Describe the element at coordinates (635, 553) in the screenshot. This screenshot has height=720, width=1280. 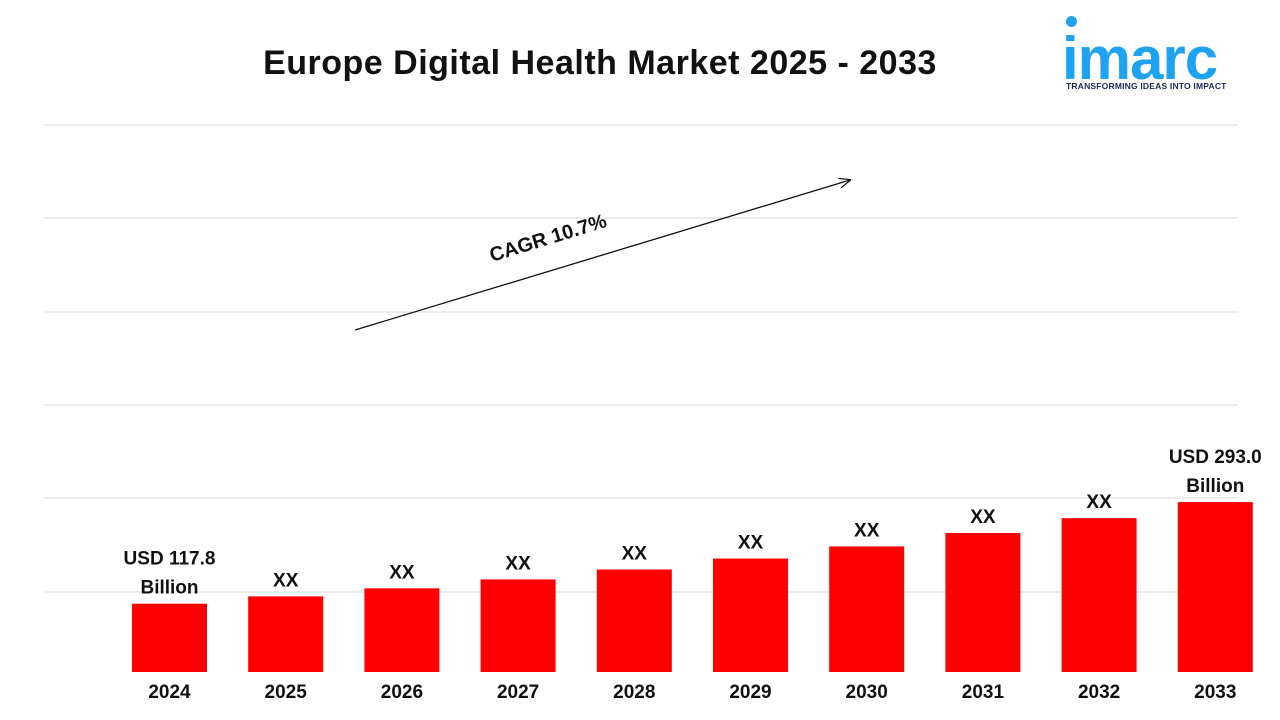
I see `data-label-2028: XX` at that location.